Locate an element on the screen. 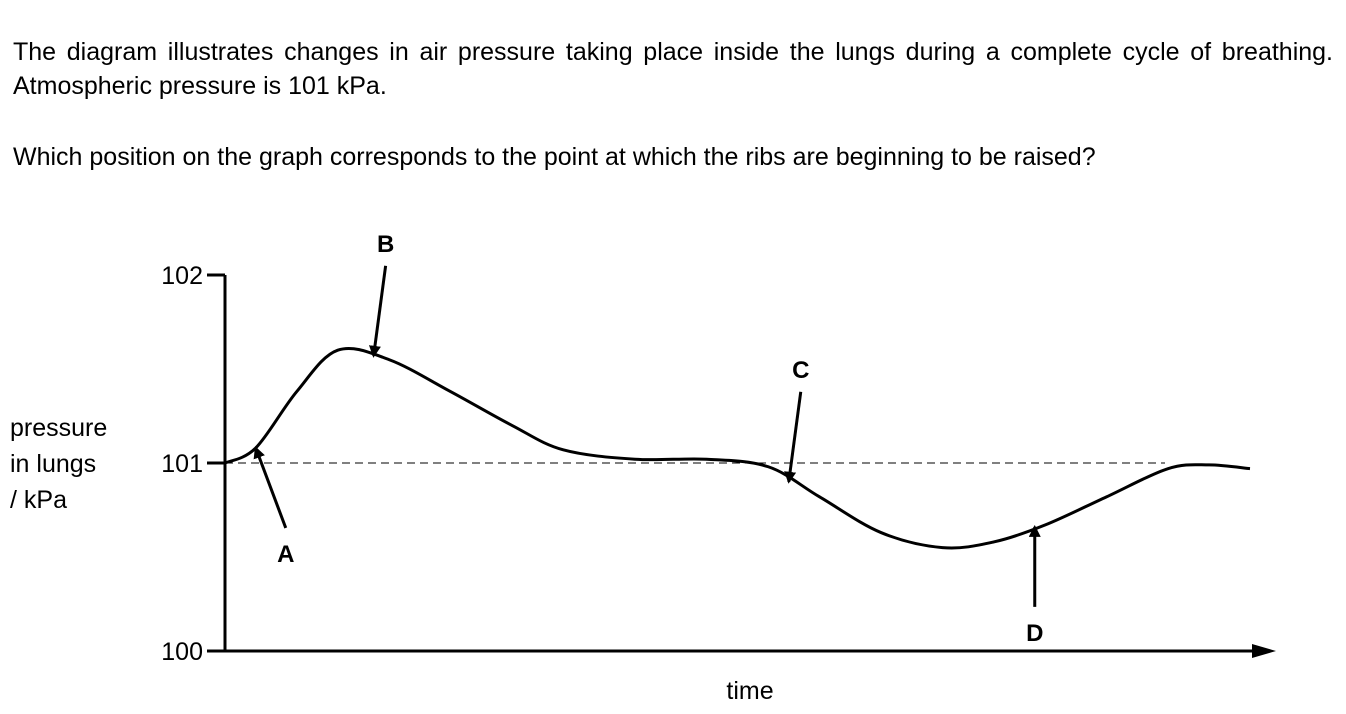 The height and width of the screenshot is (714, 1346). annotation-label-d: D is located at coordinates (1034, 633).